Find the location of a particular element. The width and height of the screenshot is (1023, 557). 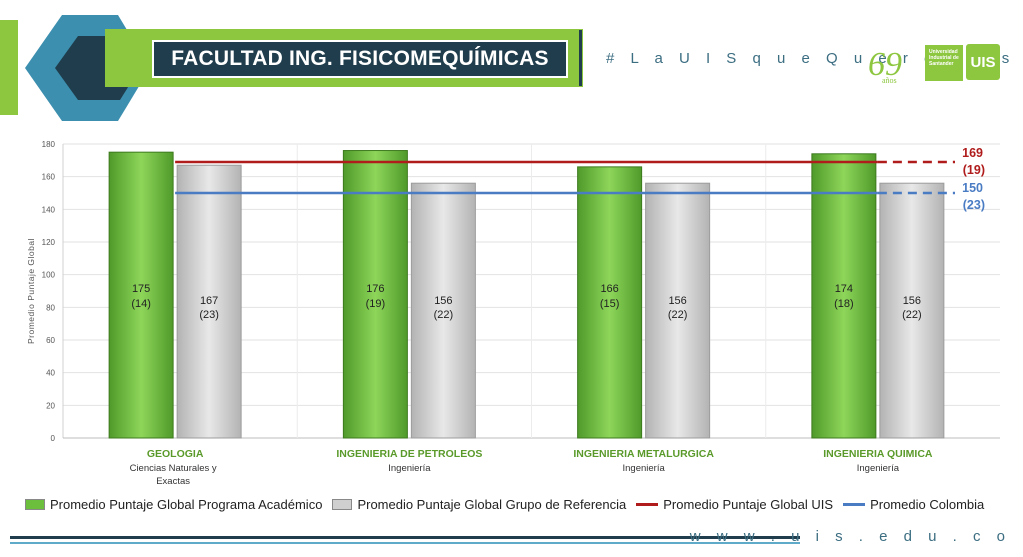

legend-item-colombia: Promedio Colombia is located at coordinates (913, 504).